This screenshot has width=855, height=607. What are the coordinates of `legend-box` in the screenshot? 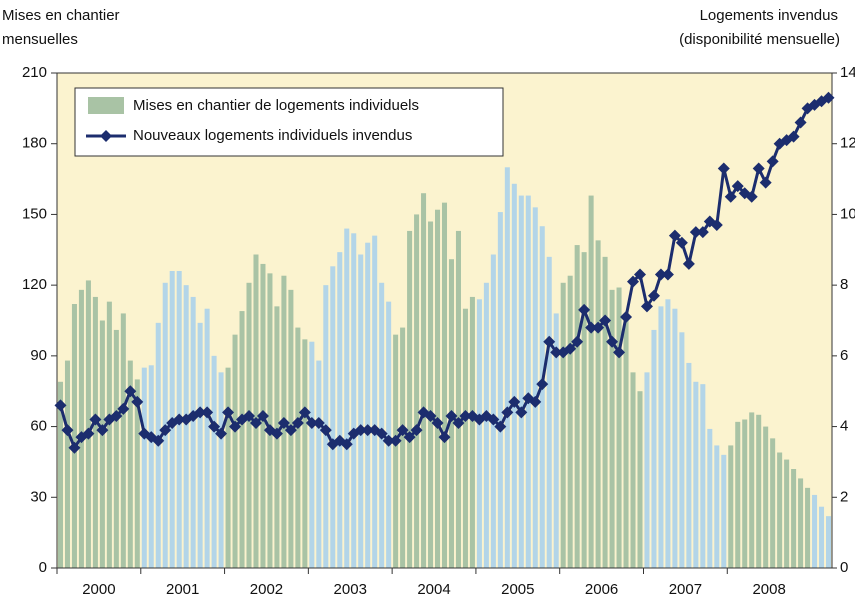 It's located at (289, 122).